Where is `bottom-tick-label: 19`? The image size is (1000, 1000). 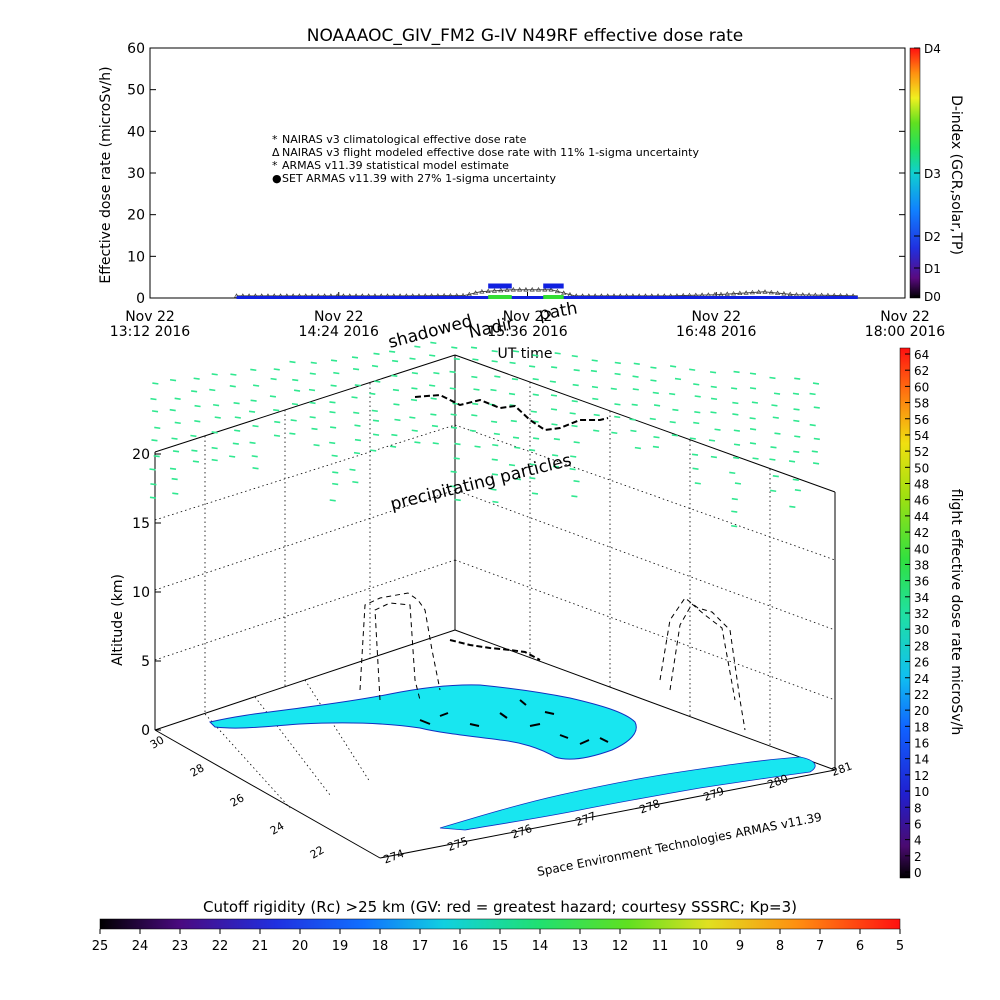
bottom-tick-label: 19 is located at coordinates (340, 946).